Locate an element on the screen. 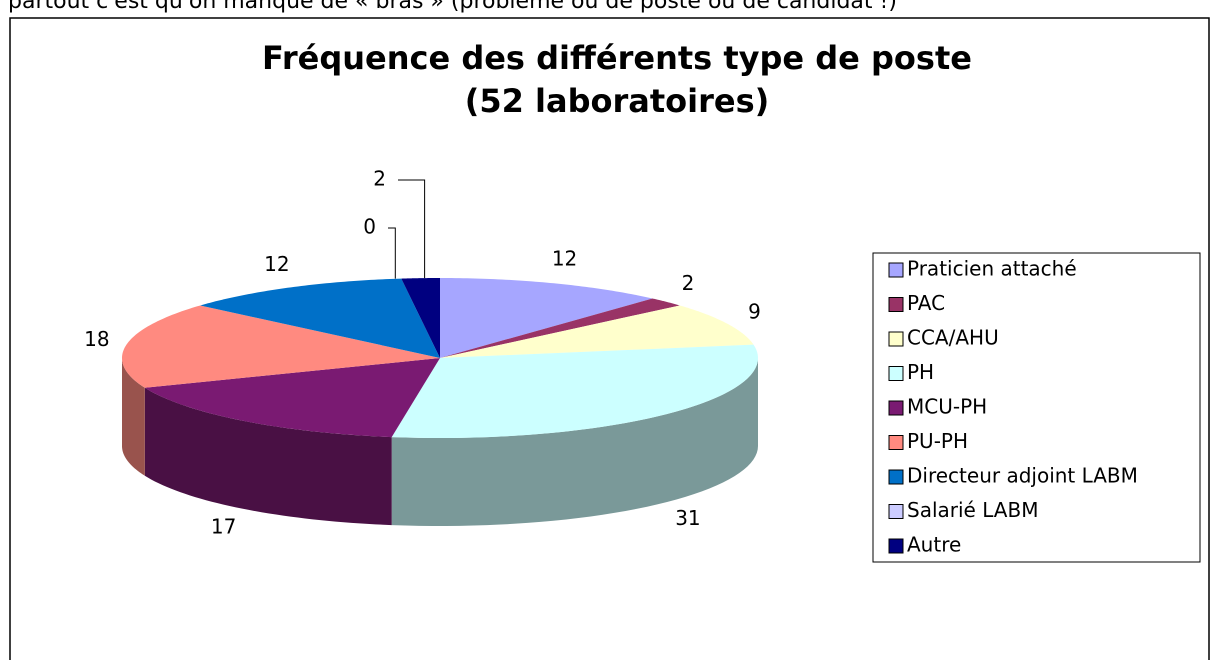 The image size is (1211, 664). legend-label: PH is located at coordinates (920, 372).